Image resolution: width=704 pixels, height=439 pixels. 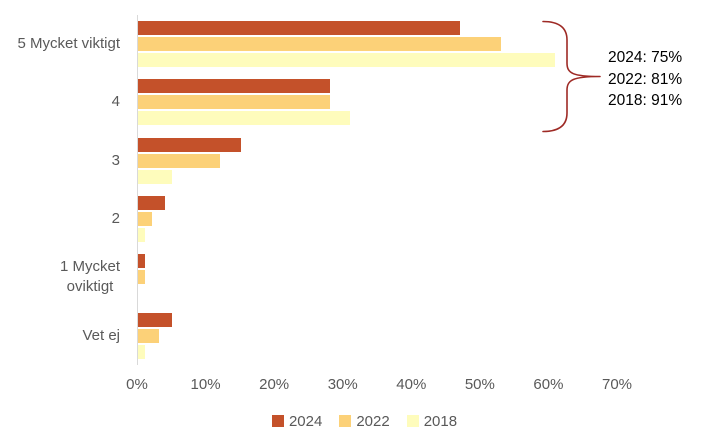 I want to click on category-label-text: 5 Mycket viktigt, so click(x=68, y=44).